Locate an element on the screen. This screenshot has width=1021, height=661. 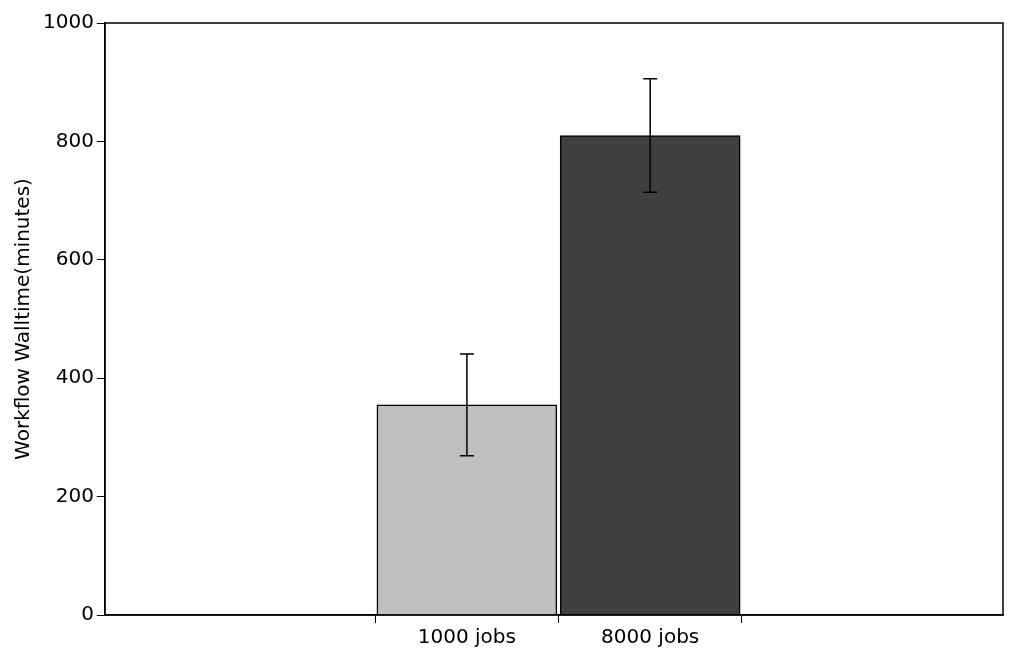
y-tick-label: 1000 is located at coordinates (68, 21).